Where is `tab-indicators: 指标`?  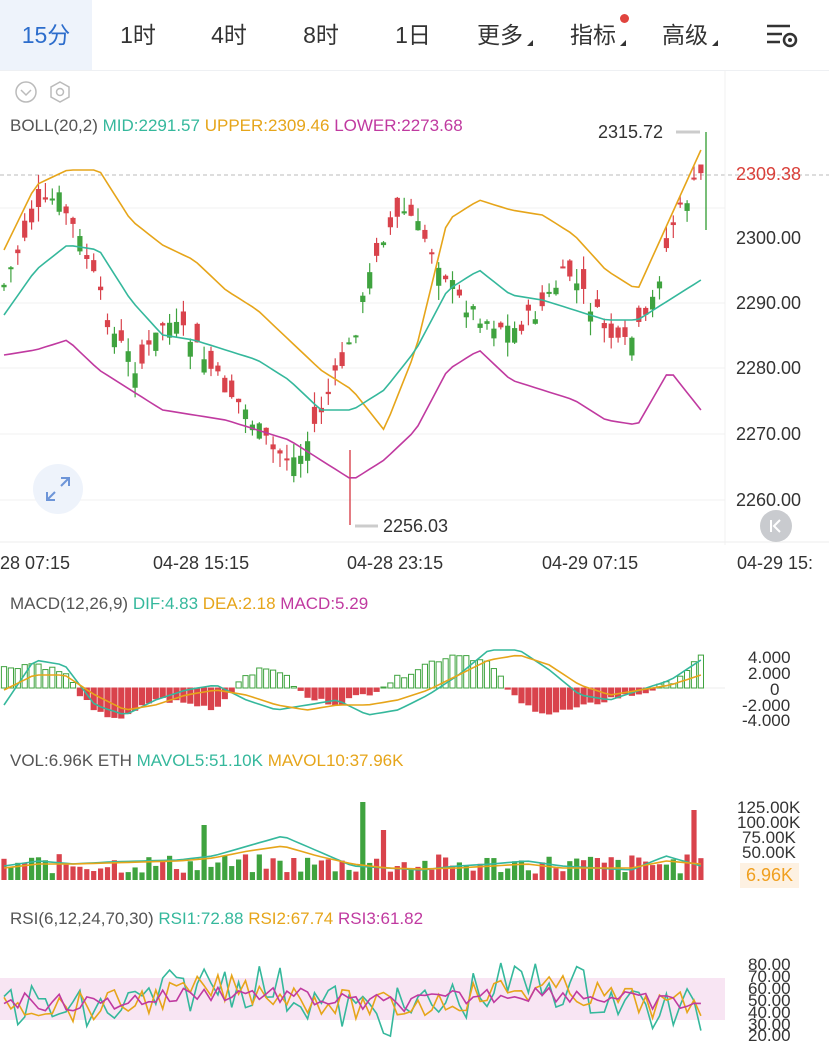
tab-indicators: 指标 is located at coordinates (593, 35).